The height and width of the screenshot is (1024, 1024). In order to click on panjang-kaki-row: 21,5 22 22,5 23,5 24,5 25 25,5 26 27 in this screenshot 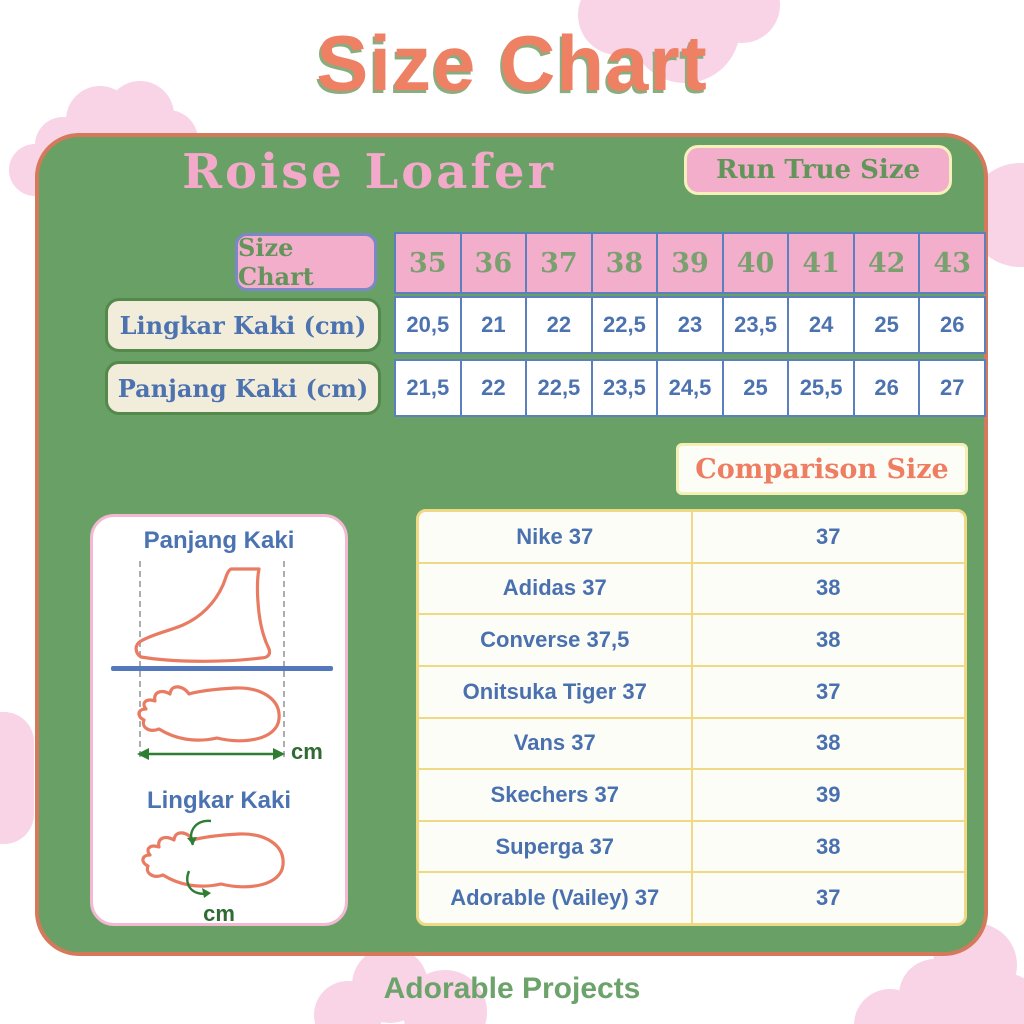, I will do `click(690, 388)`.